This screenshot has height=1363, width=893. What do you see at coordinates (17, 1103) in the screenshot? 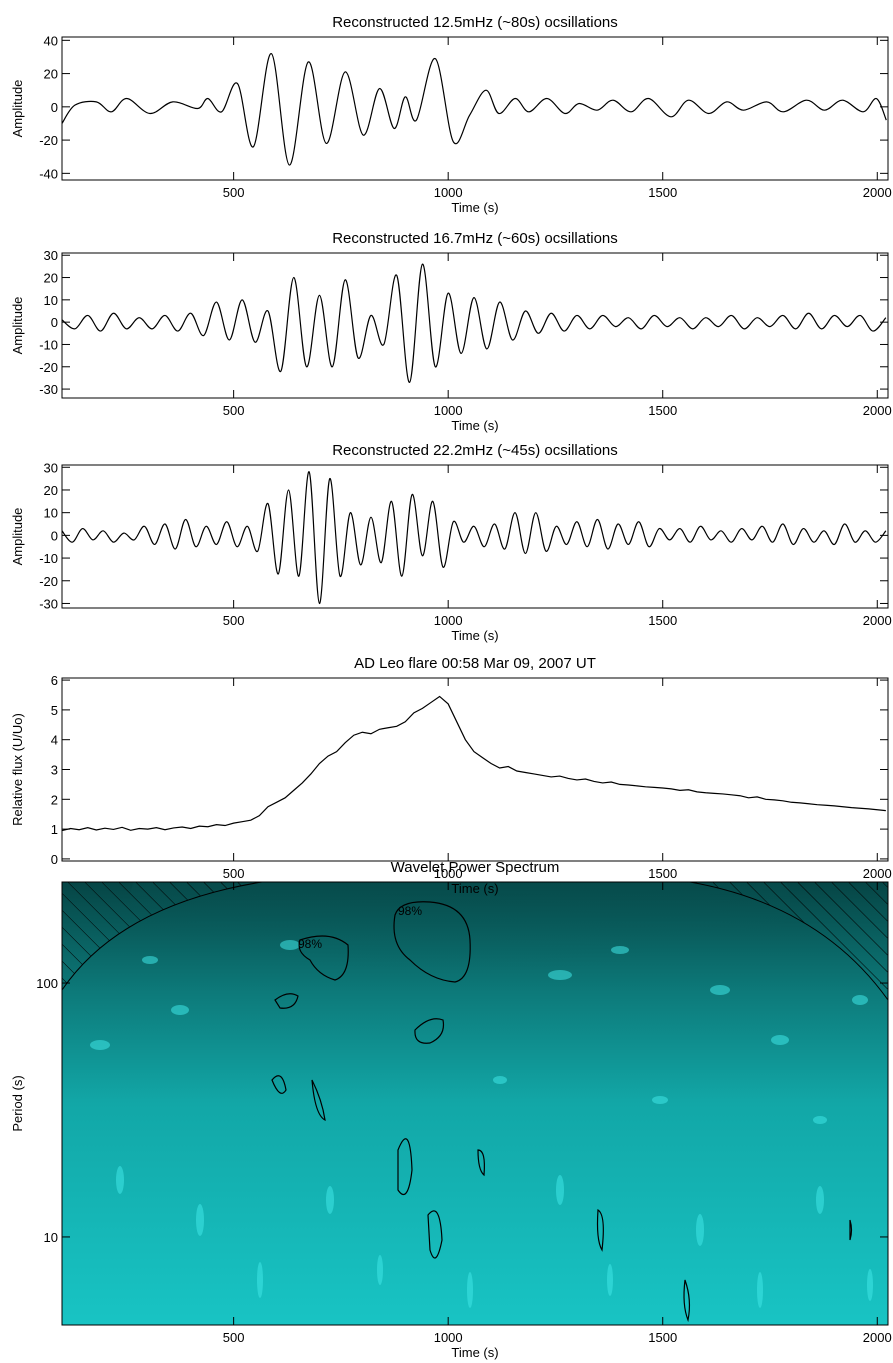
I see `y-axis-label: Period (s)` at bounding box center [17, 1103].